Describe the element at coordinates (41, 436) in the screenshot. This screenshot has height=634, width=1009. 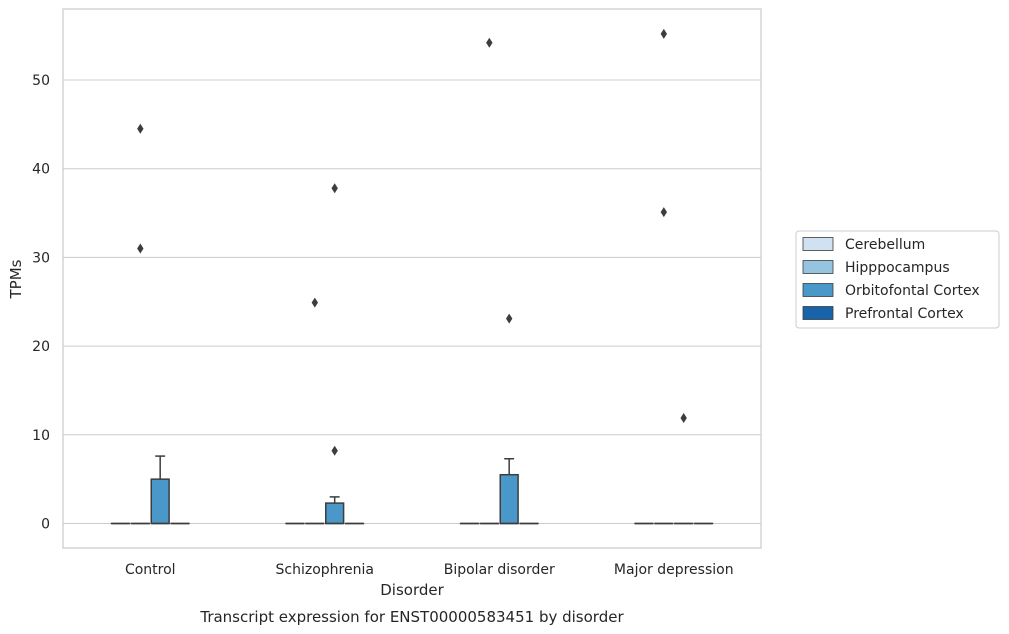
I see `y-tick-label: 10` at that location.